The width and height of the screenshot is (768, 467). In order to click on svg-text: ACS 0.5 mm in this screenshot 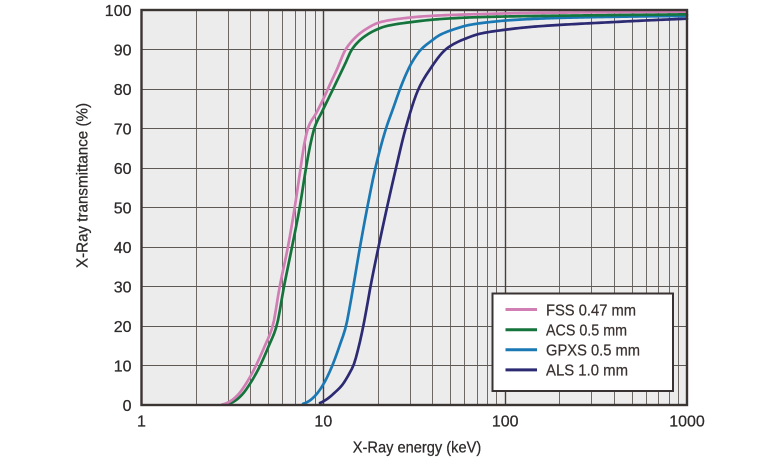, I will do `click(586, 331)`.